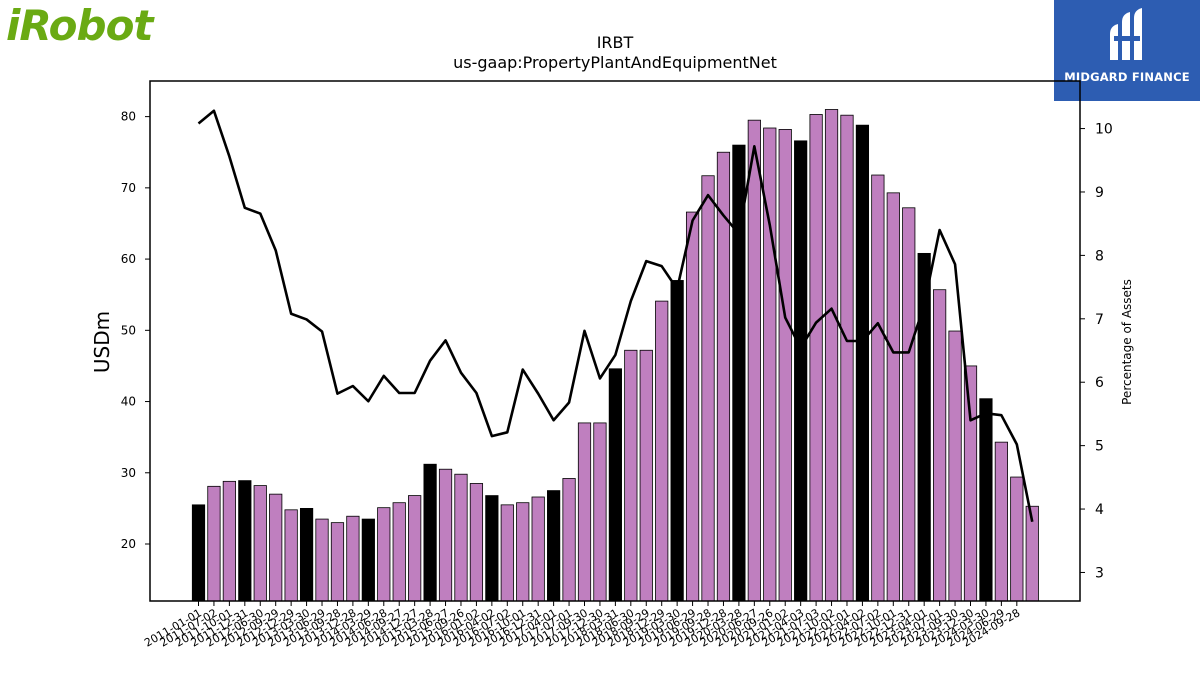 Image resolution: width=1200 pixels, height=675 pixels. Describe the element at coordinates (1099, 510) in the screenshot. I see `y2-tick-label: 4` at that location.